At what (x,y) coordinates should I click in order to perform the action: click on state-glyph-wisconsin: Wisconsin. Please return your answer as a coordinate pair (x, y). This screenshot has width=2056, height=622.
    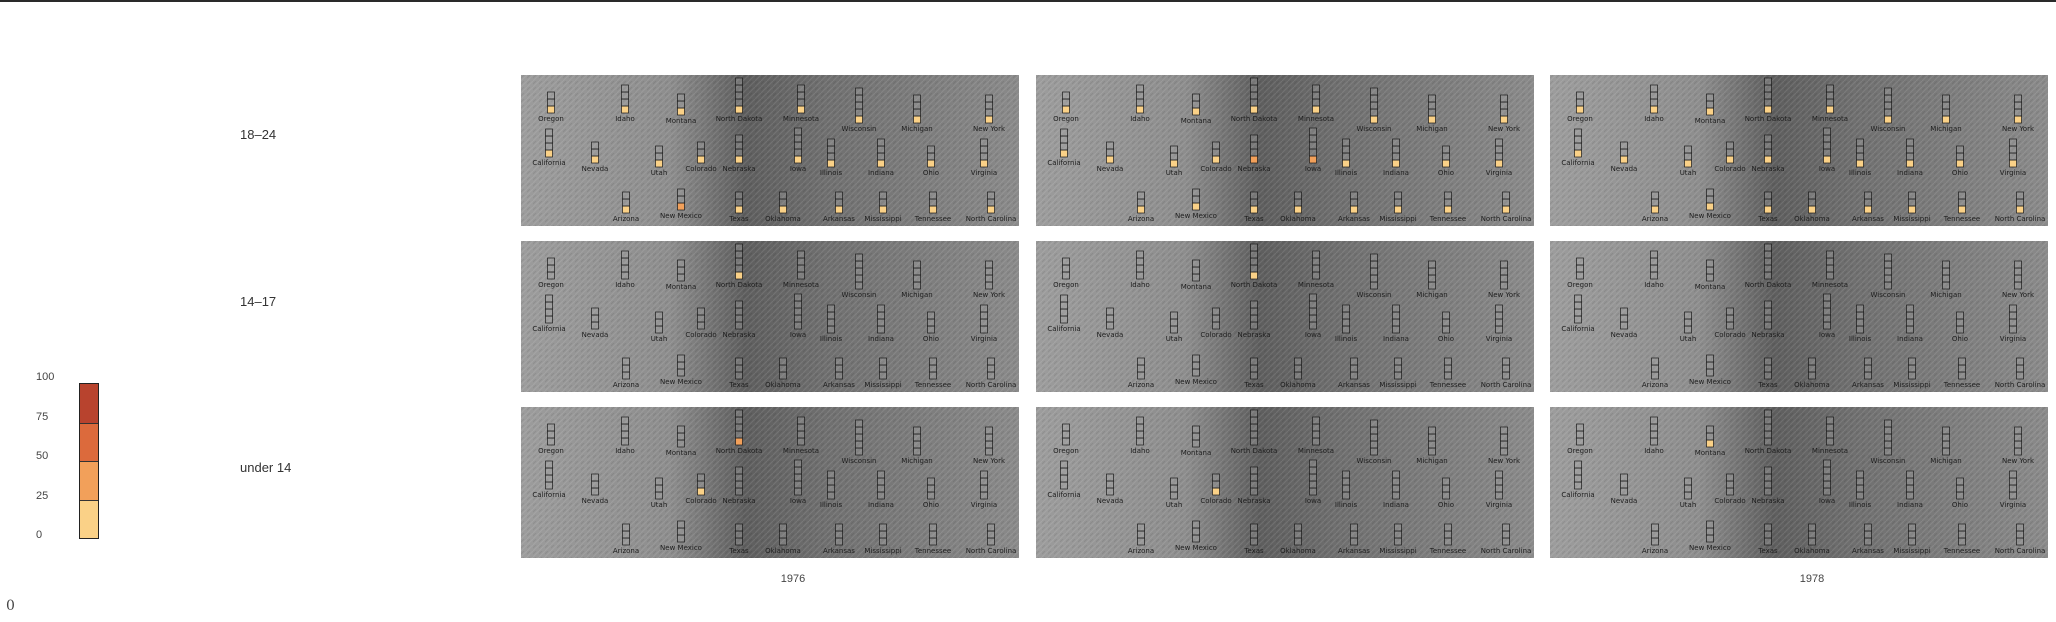
    Looking at the image, I should click on (859, 110).